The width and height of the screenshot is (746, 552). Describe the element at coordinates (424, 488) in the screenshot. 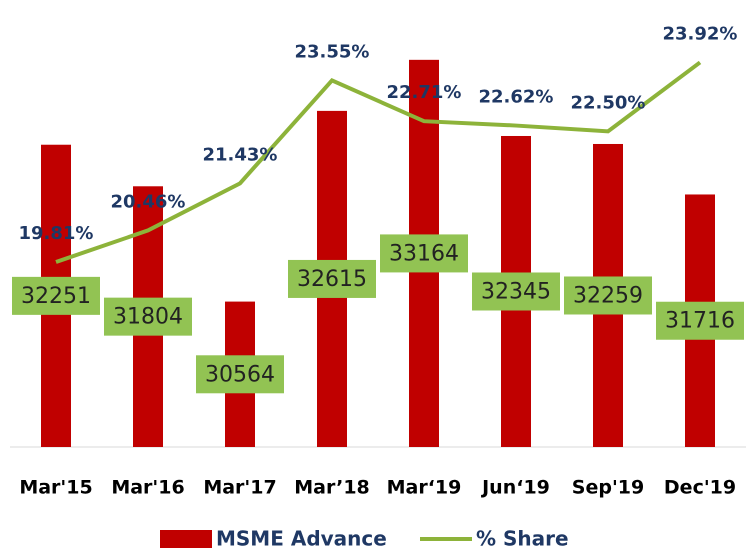

I see `x-tick-label: Mar‘19` at that location.